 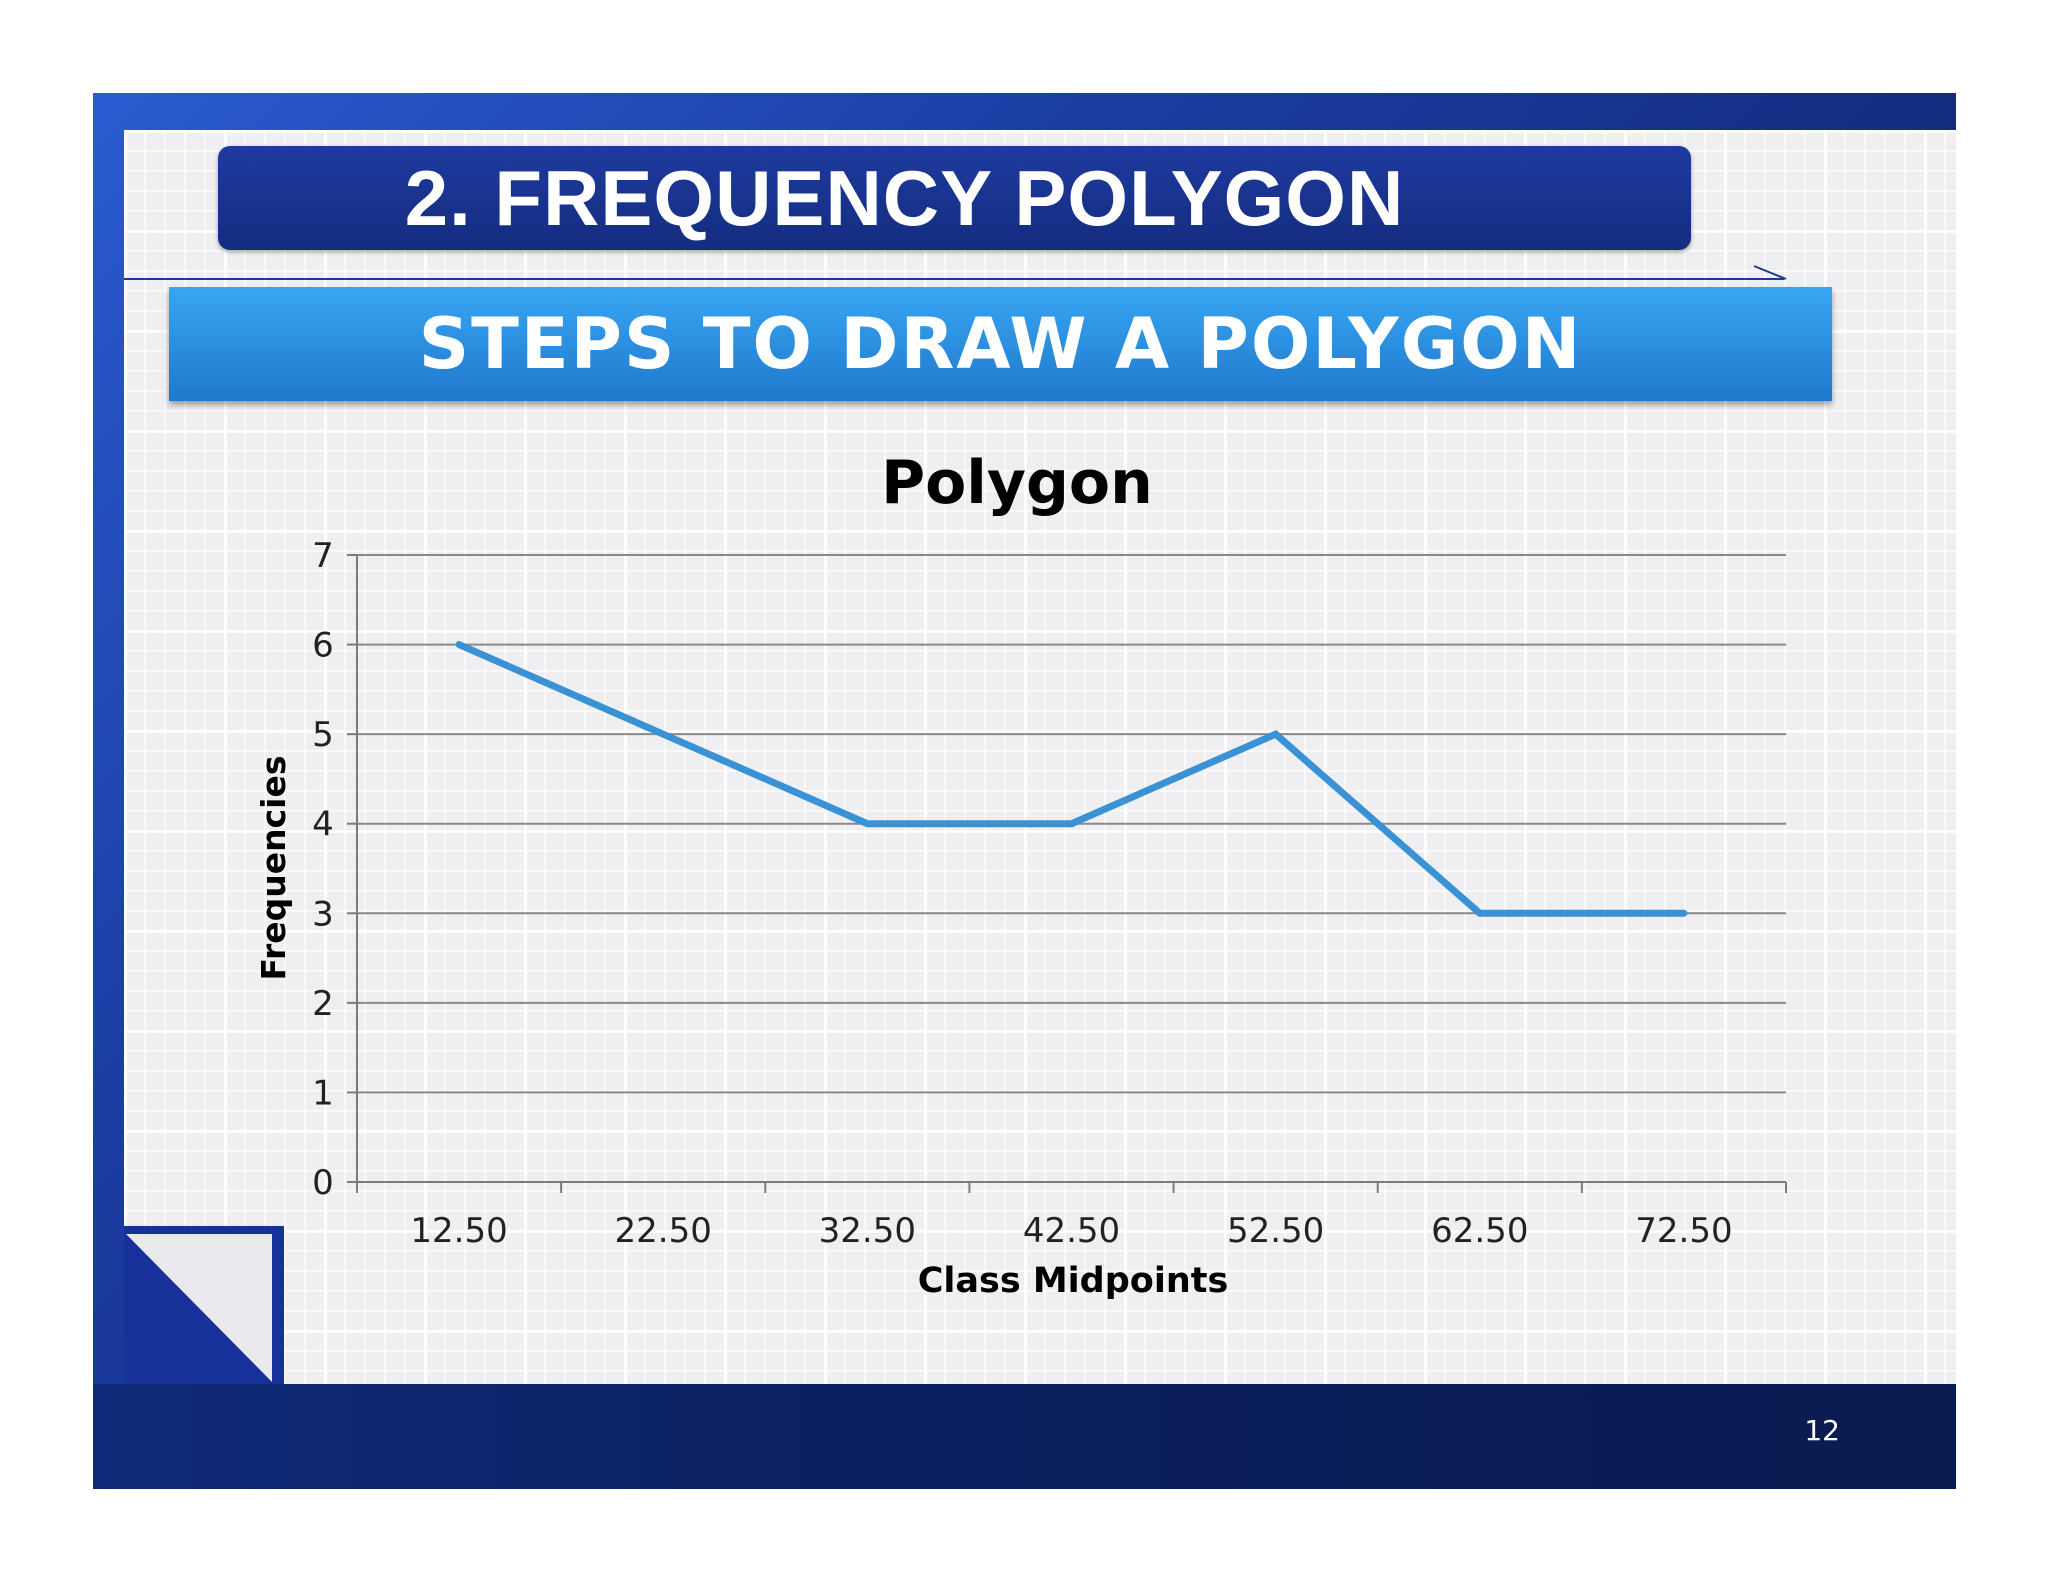 I want to click on x-tick-label: 42.50, so click(x=1071, y=1231).